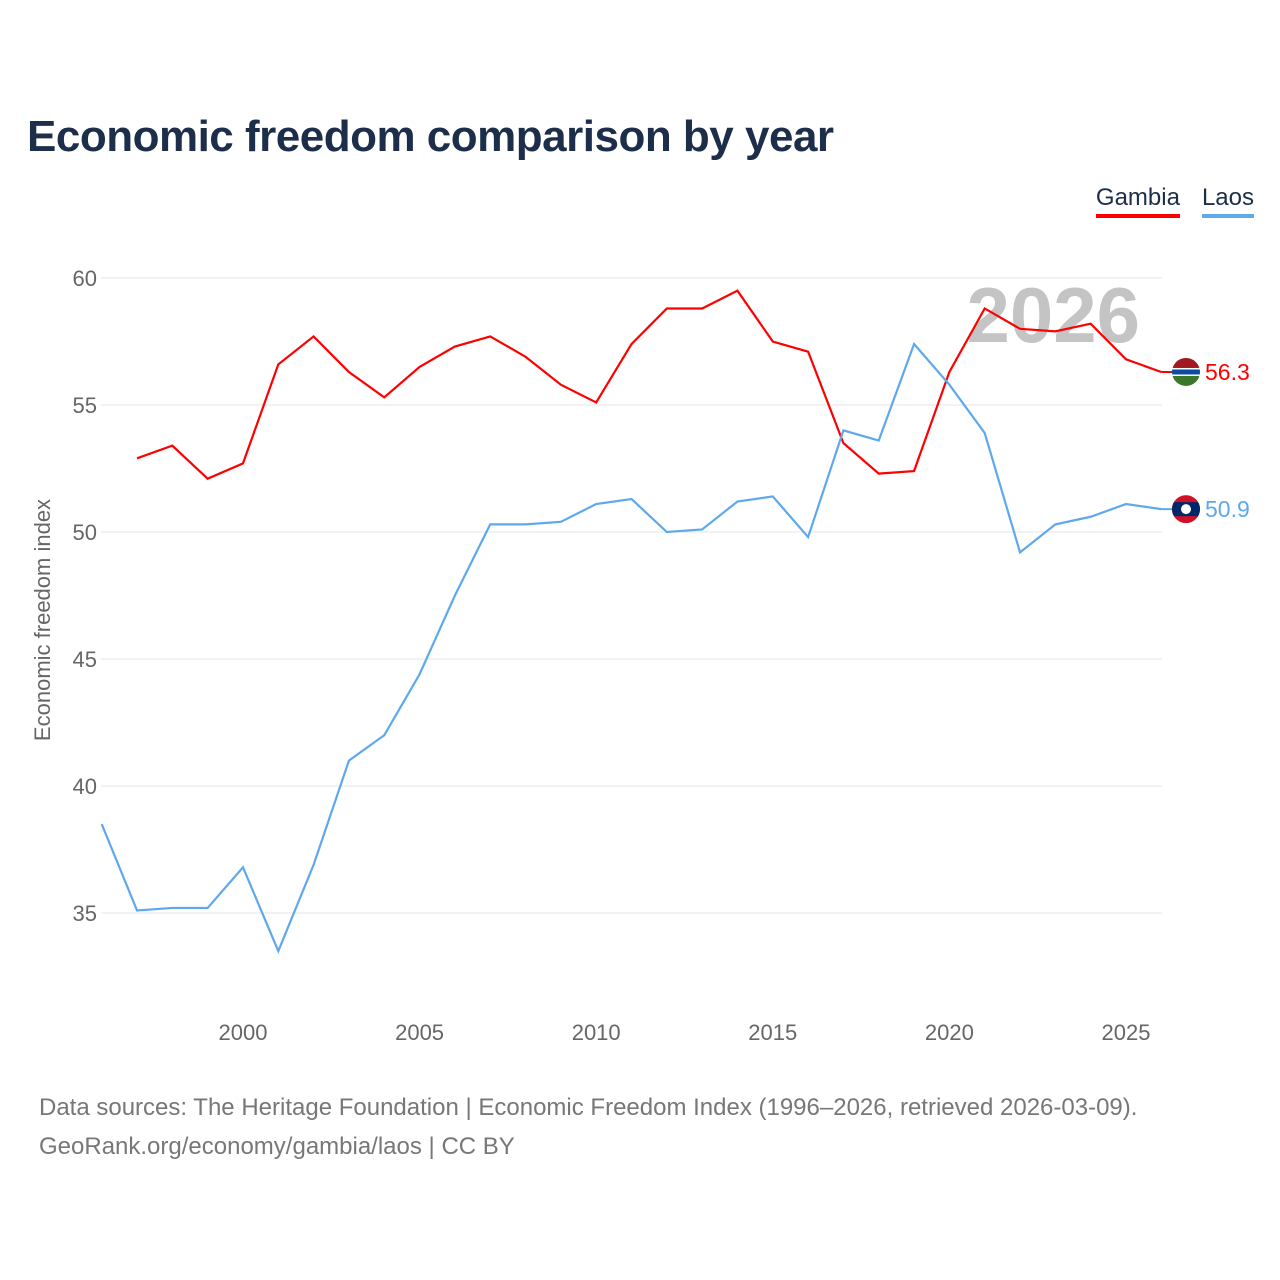 Image resolution: width=1280 pixels, height=1280 pixels. Describe the element at coordinates (419, 1032) in the screenshot. I see `x-tick-label: 2005` at that location.